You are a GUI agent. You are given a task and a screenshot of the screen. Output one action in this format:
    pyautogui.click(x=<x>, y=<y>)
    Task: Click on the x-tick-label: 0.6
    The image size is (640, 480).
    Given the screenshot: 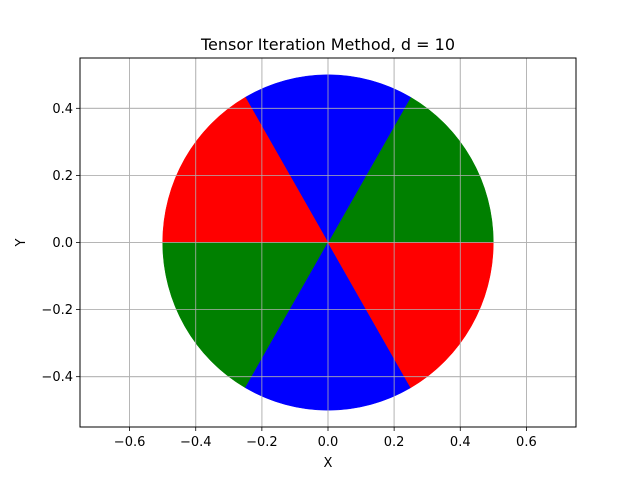 What is the action you would take?
    pyautogui.click(x=526, y=442)
    